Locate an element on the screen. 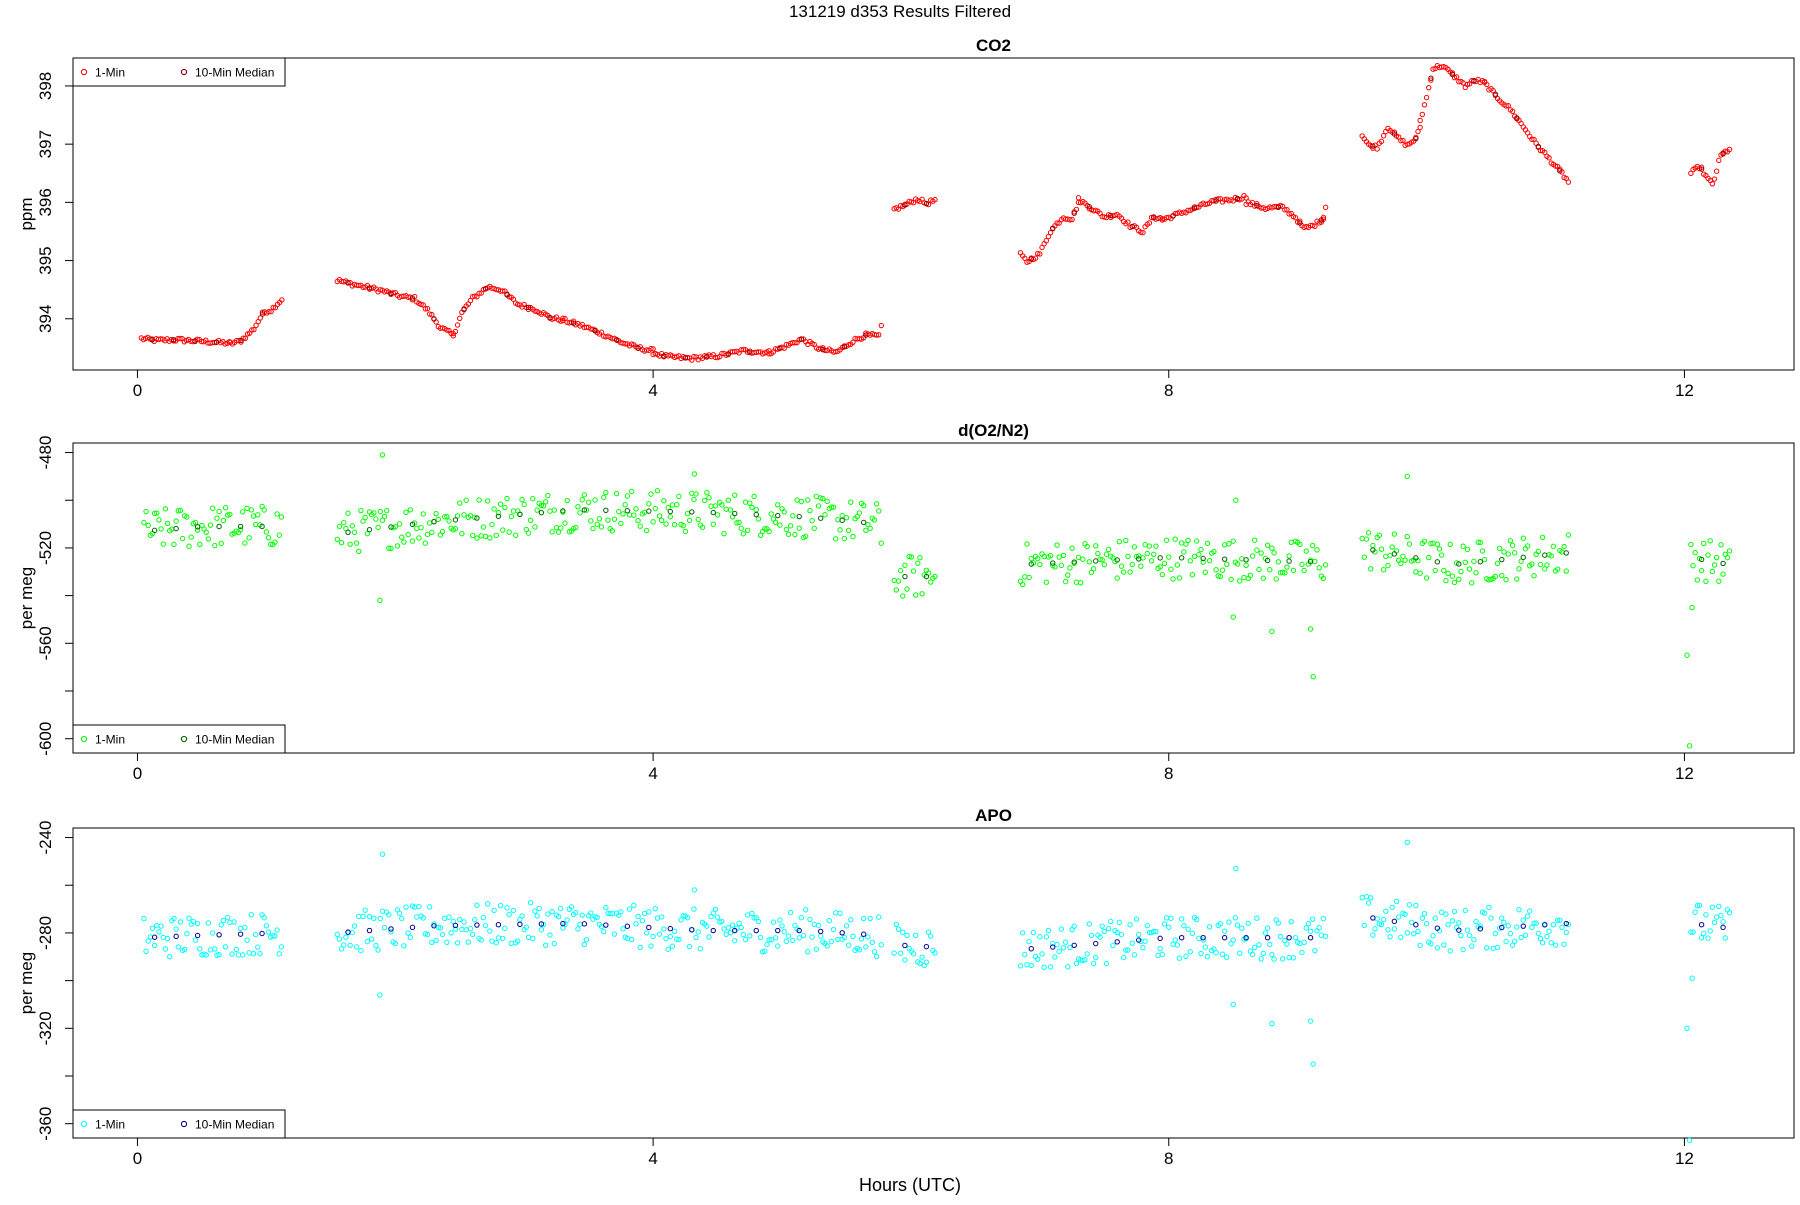 The width and height of the screenshot is (1800, 1205). legend-label: 10-Min Median is located at coordinates (234, 1125).